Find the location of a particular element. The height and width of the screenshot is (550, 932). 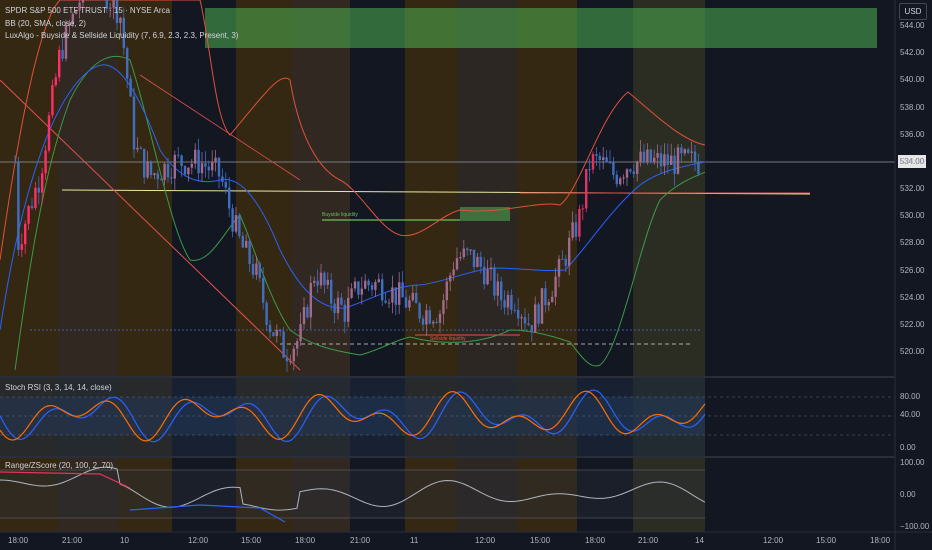

zscore-legend: Range/ZScore (20, 100, 2, 70) is located at coordinates (59, 465).